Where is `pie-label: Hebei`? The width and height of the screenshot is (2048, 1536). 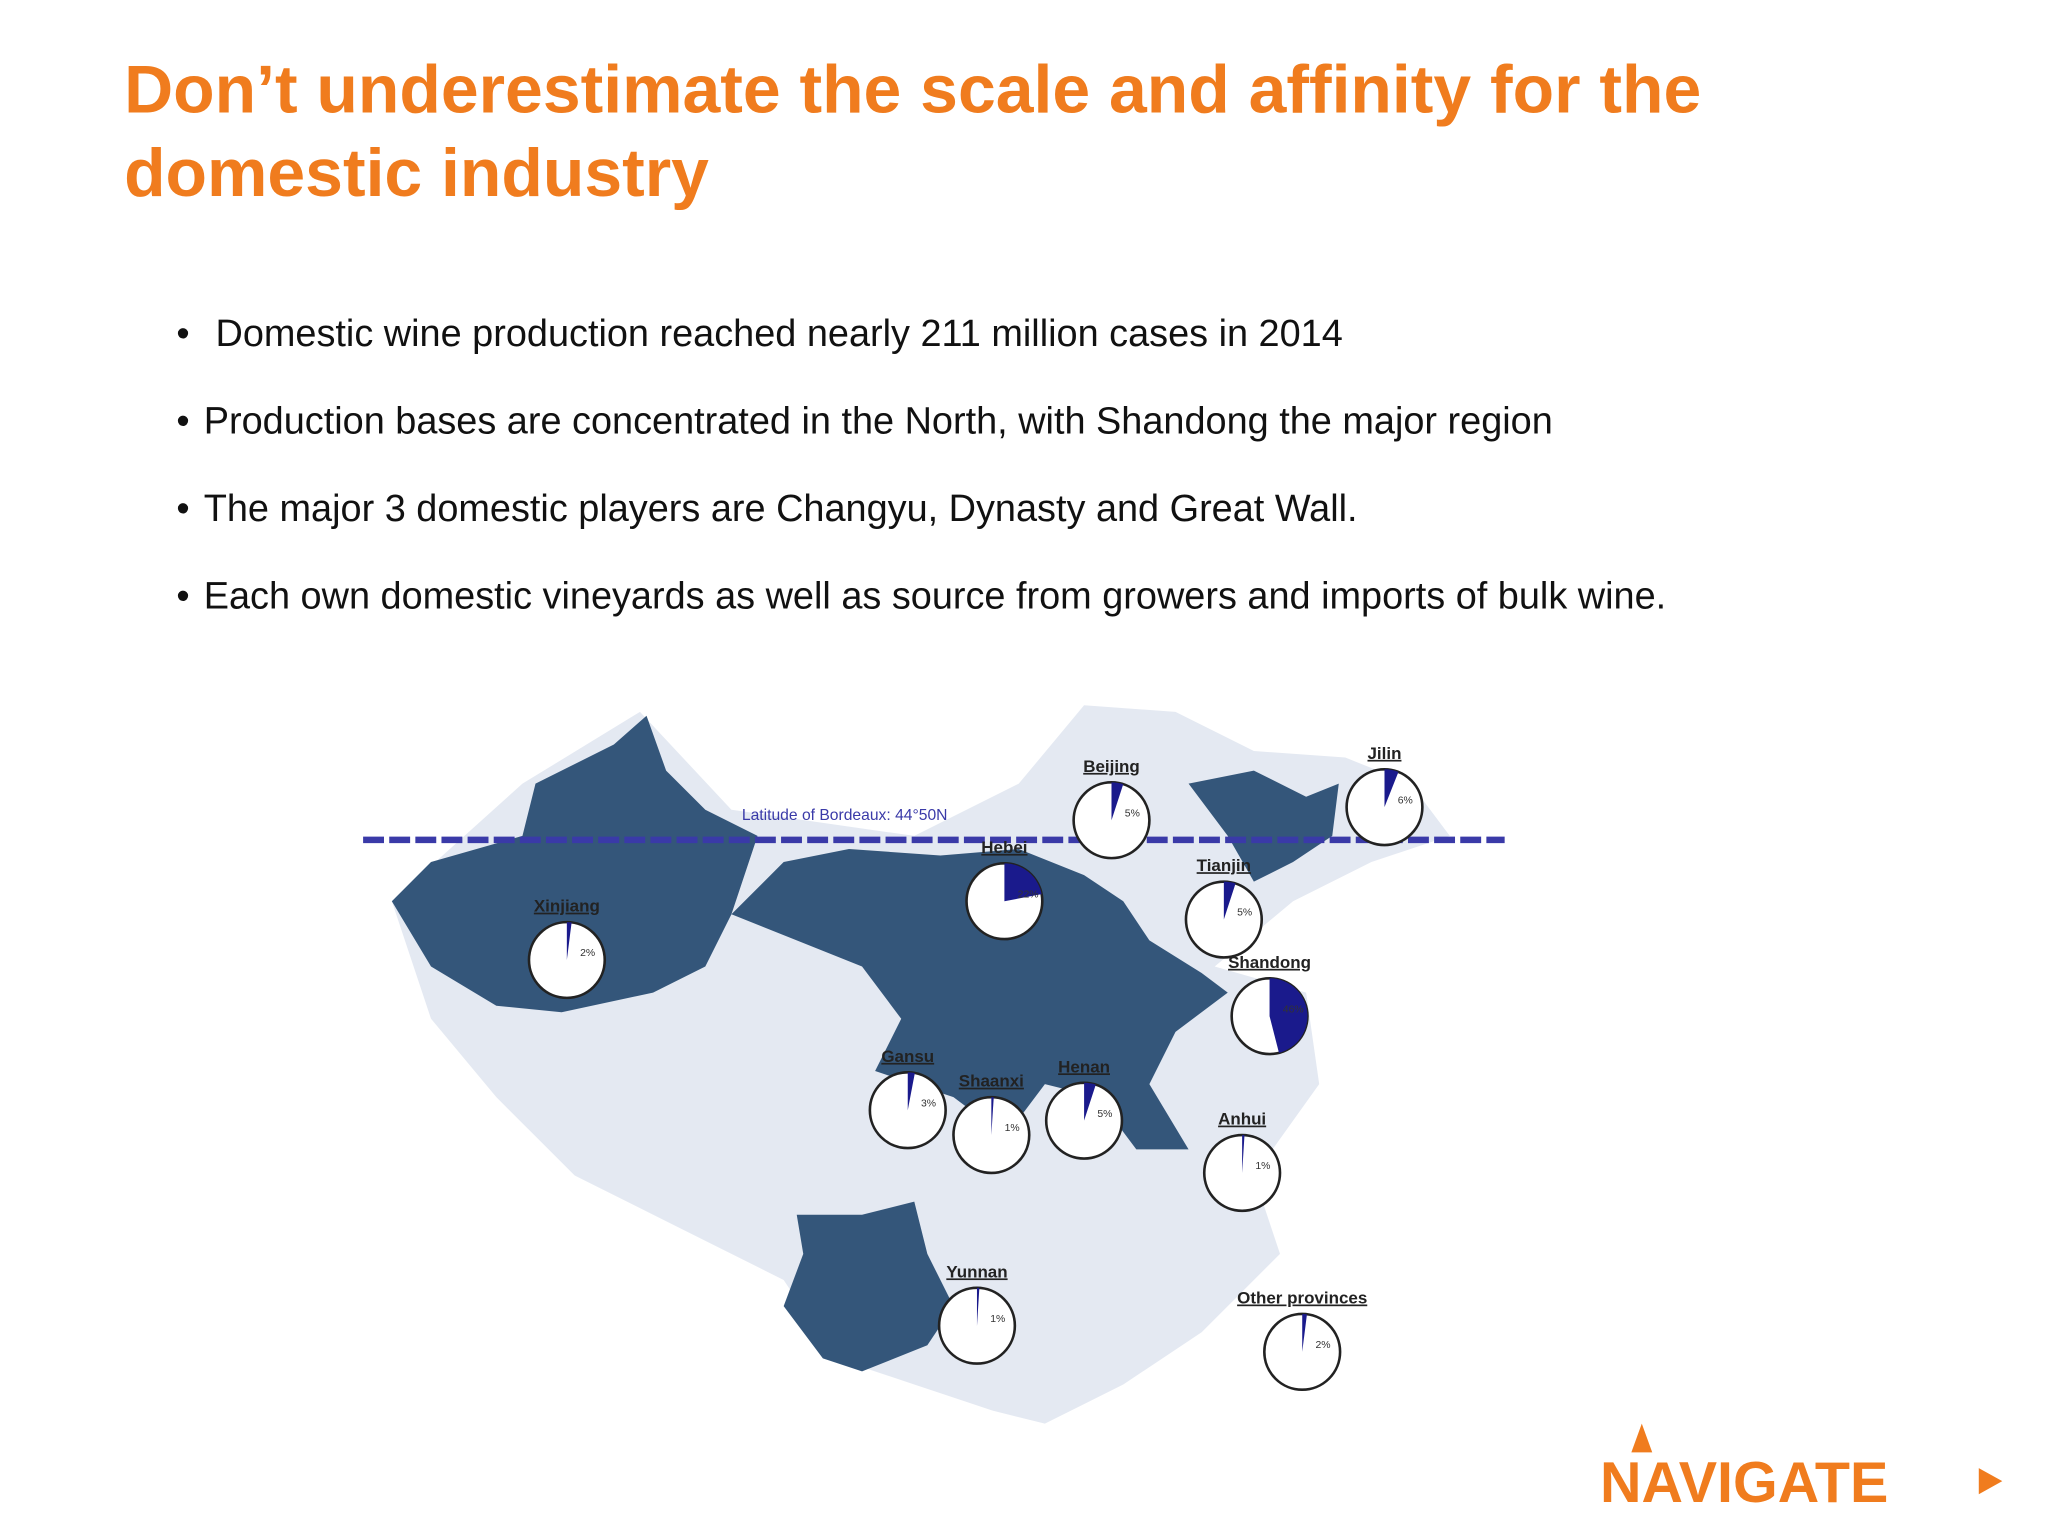
pie-label: Hebei is located at coordinates (1004, 847).